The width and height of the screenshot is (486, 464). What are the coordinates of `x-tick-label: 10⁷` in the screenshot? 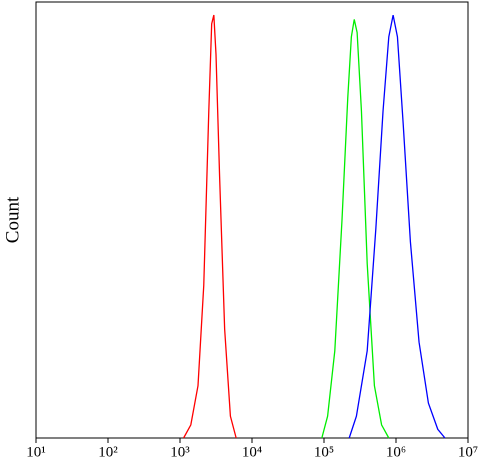 It's located at (468, 452).